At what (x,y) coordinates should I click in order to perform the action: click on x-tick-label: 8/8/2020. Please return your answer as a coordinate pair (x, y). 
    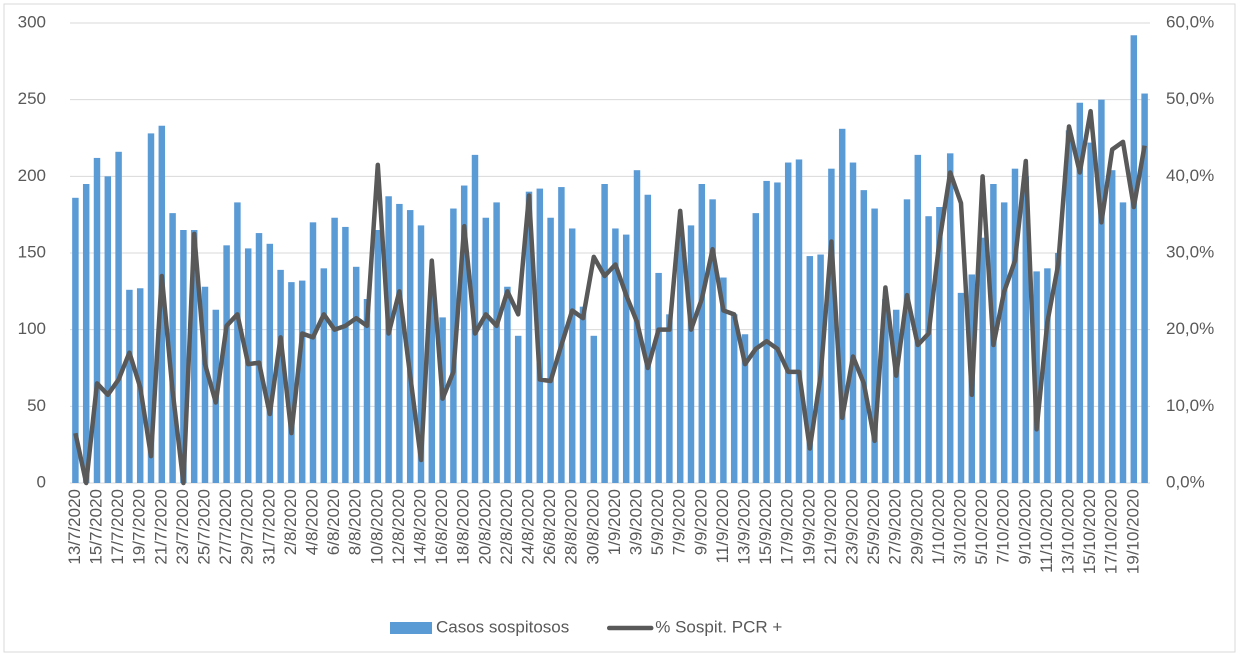
    Looking at the image, I should click on (355, 522).